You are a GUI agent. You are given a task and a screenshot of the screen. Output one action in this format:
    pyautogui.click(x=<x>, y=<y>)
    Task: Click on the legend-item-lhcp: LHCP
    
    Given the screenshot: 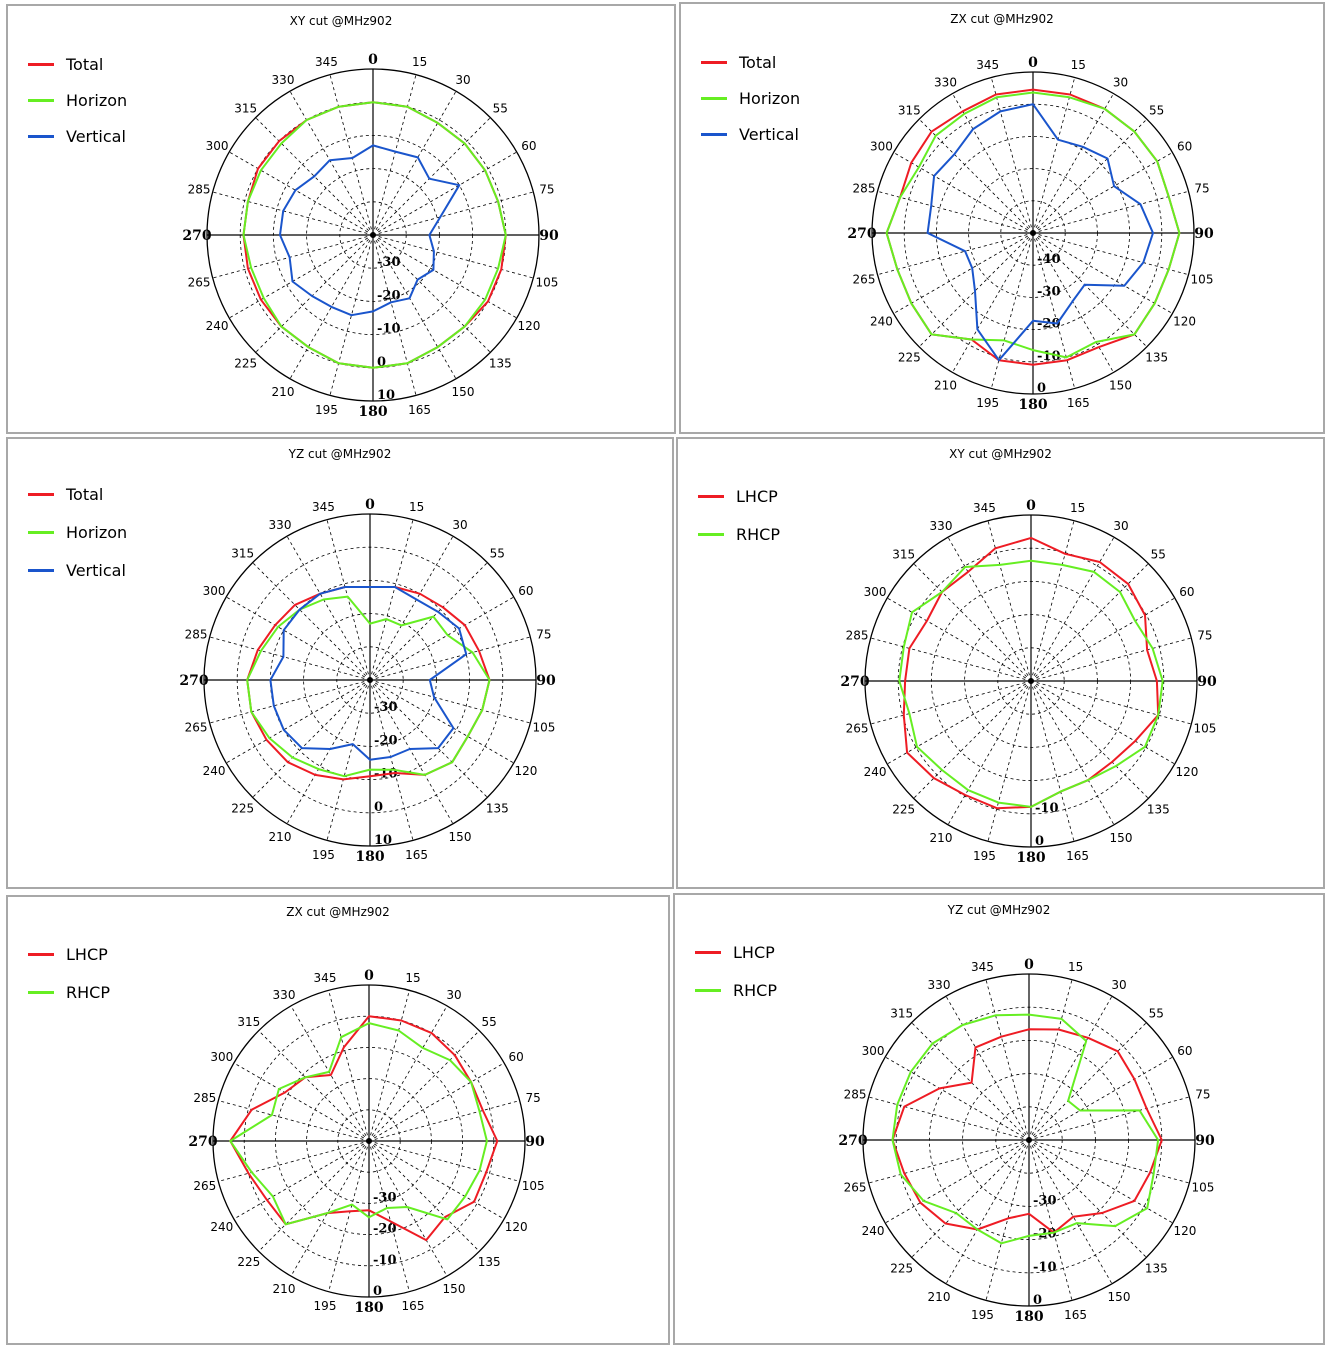 What is the action you would take?
    pyautogui.click(x=739, y=496)
    